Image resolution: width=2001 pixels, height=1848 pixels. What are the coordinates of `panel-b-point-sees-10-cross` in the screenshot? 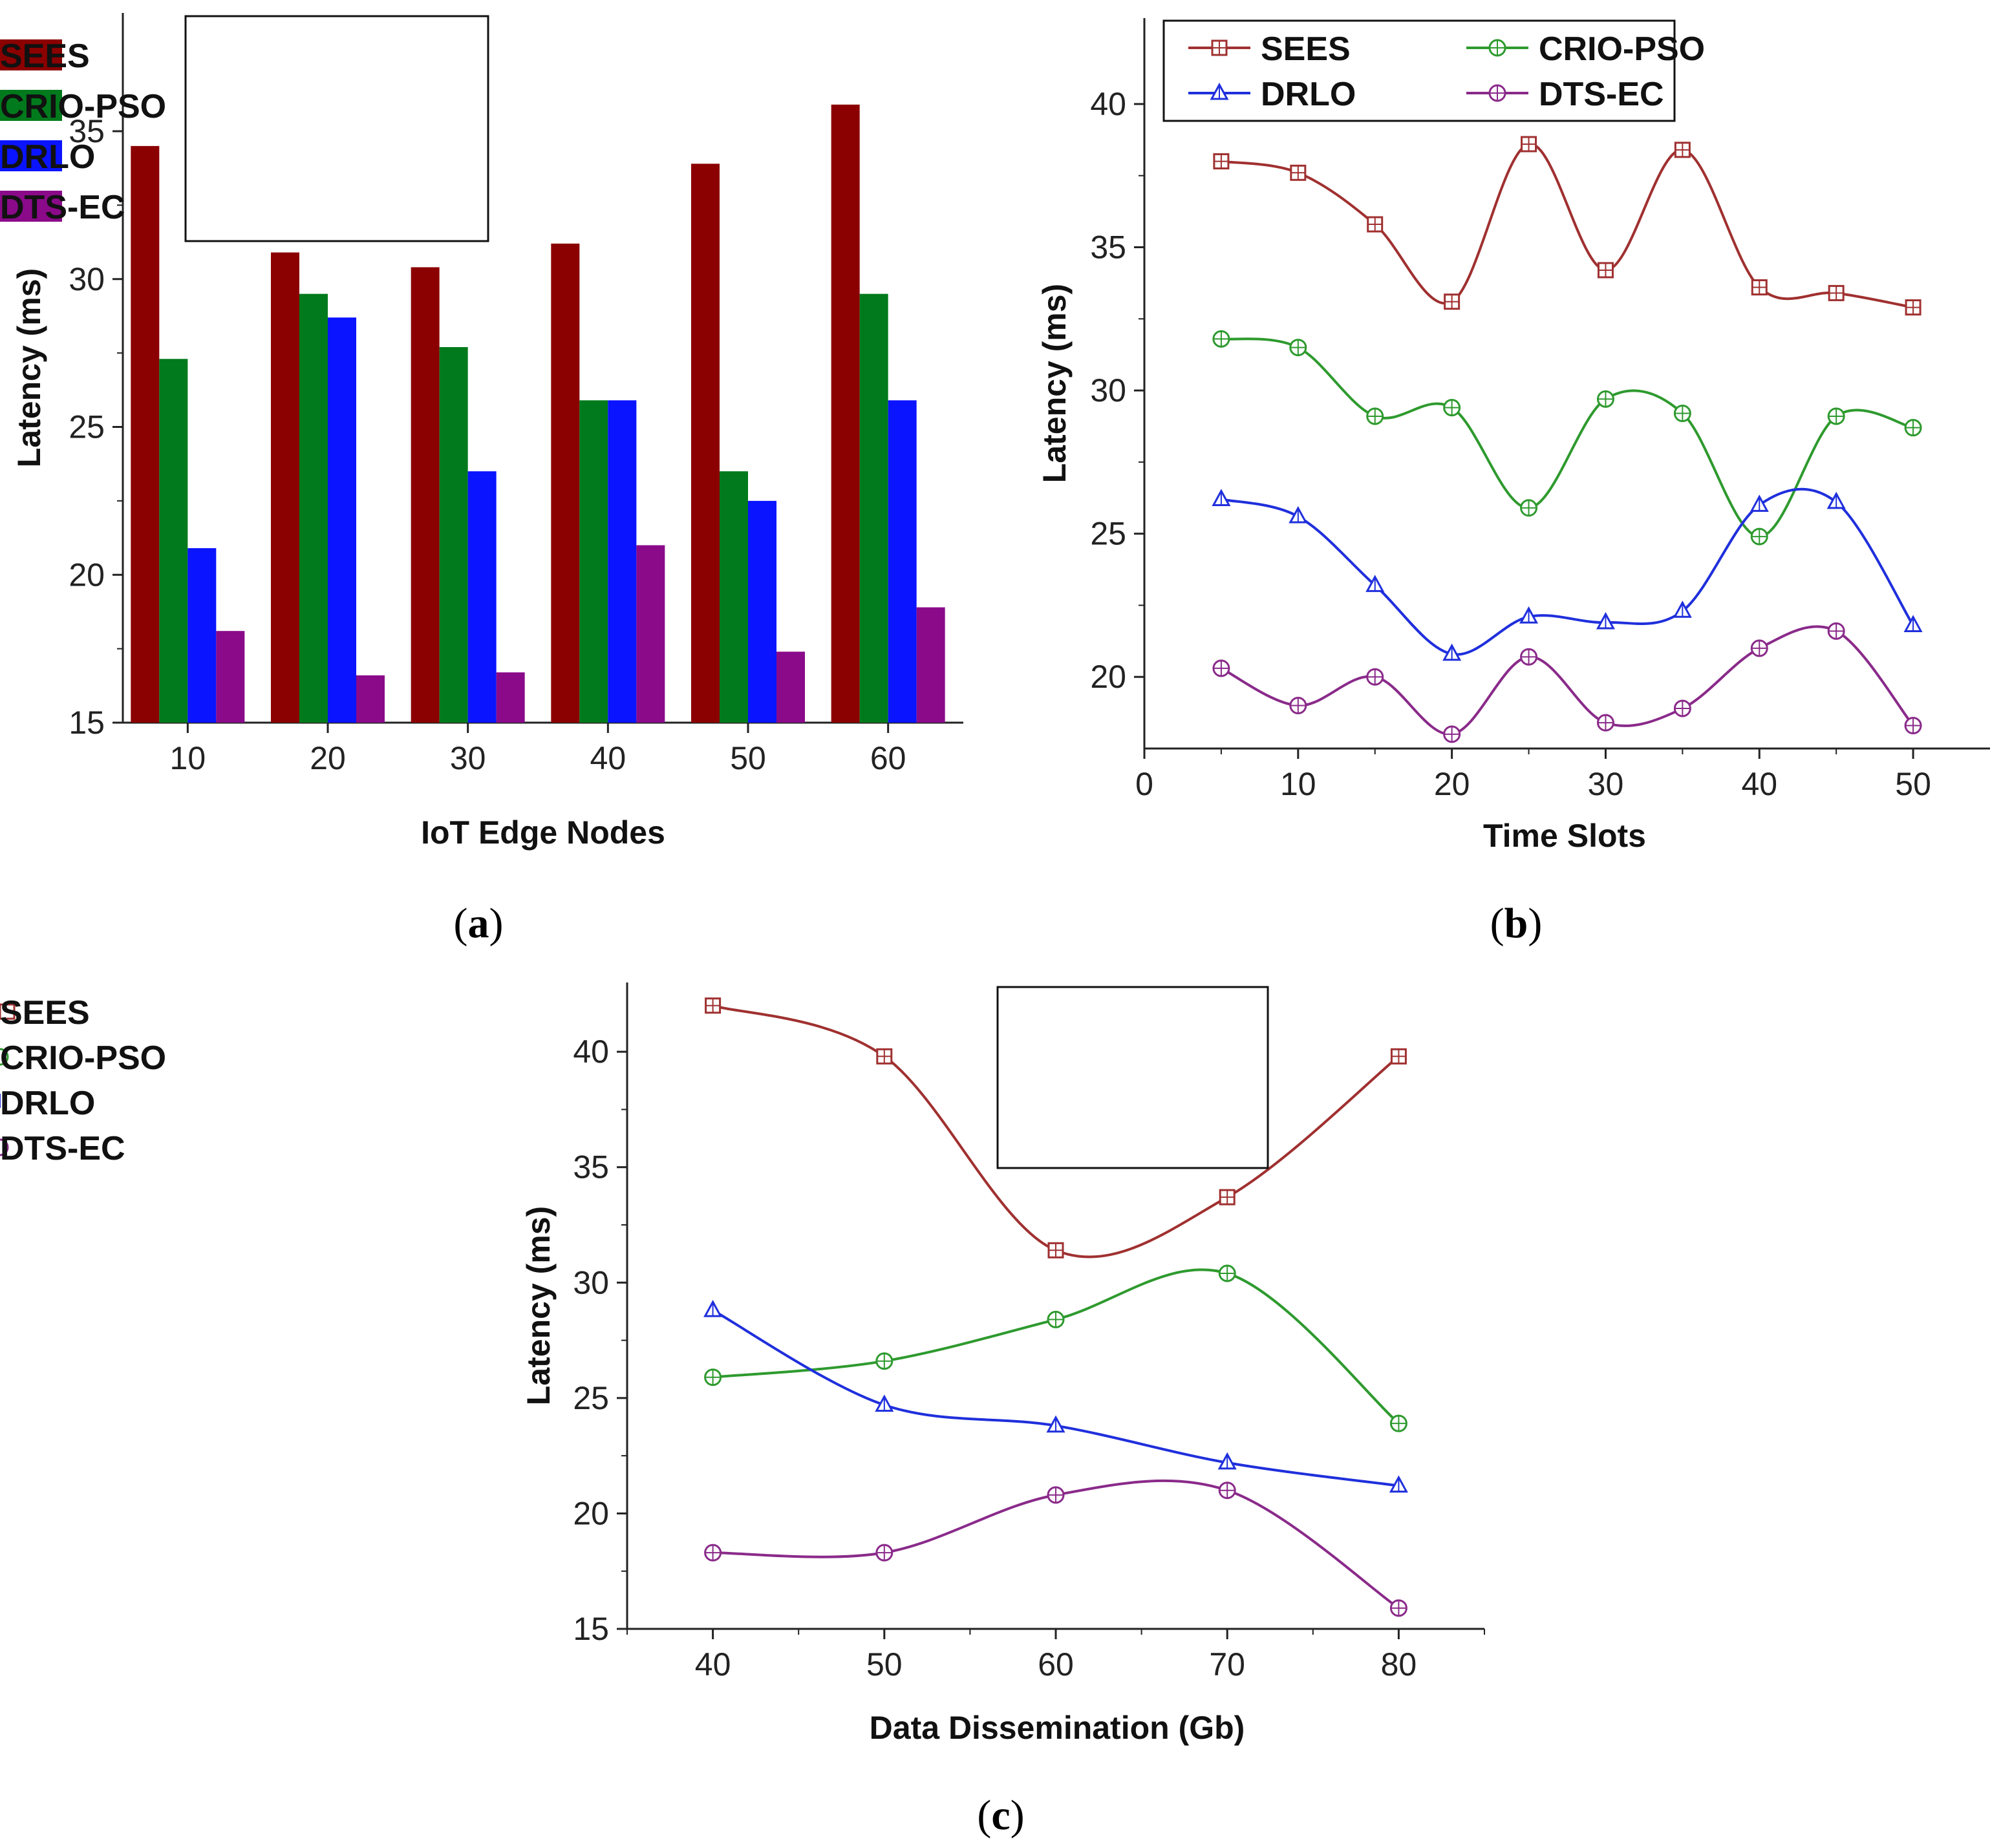 It's located at (1297, 172).